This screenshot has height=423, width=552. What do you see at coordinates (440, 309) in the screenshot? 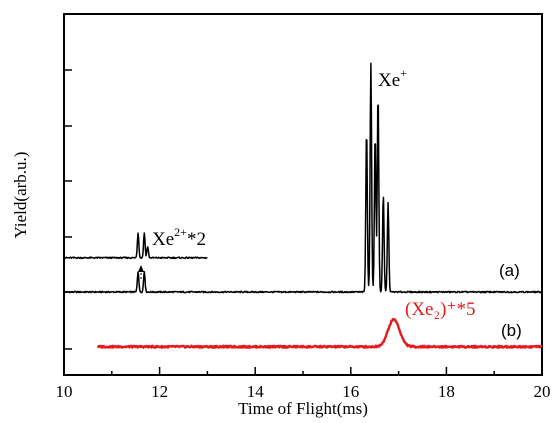
I see `red-series-label: (Xe₂)⁺*5` at bounding box center [440, 309].